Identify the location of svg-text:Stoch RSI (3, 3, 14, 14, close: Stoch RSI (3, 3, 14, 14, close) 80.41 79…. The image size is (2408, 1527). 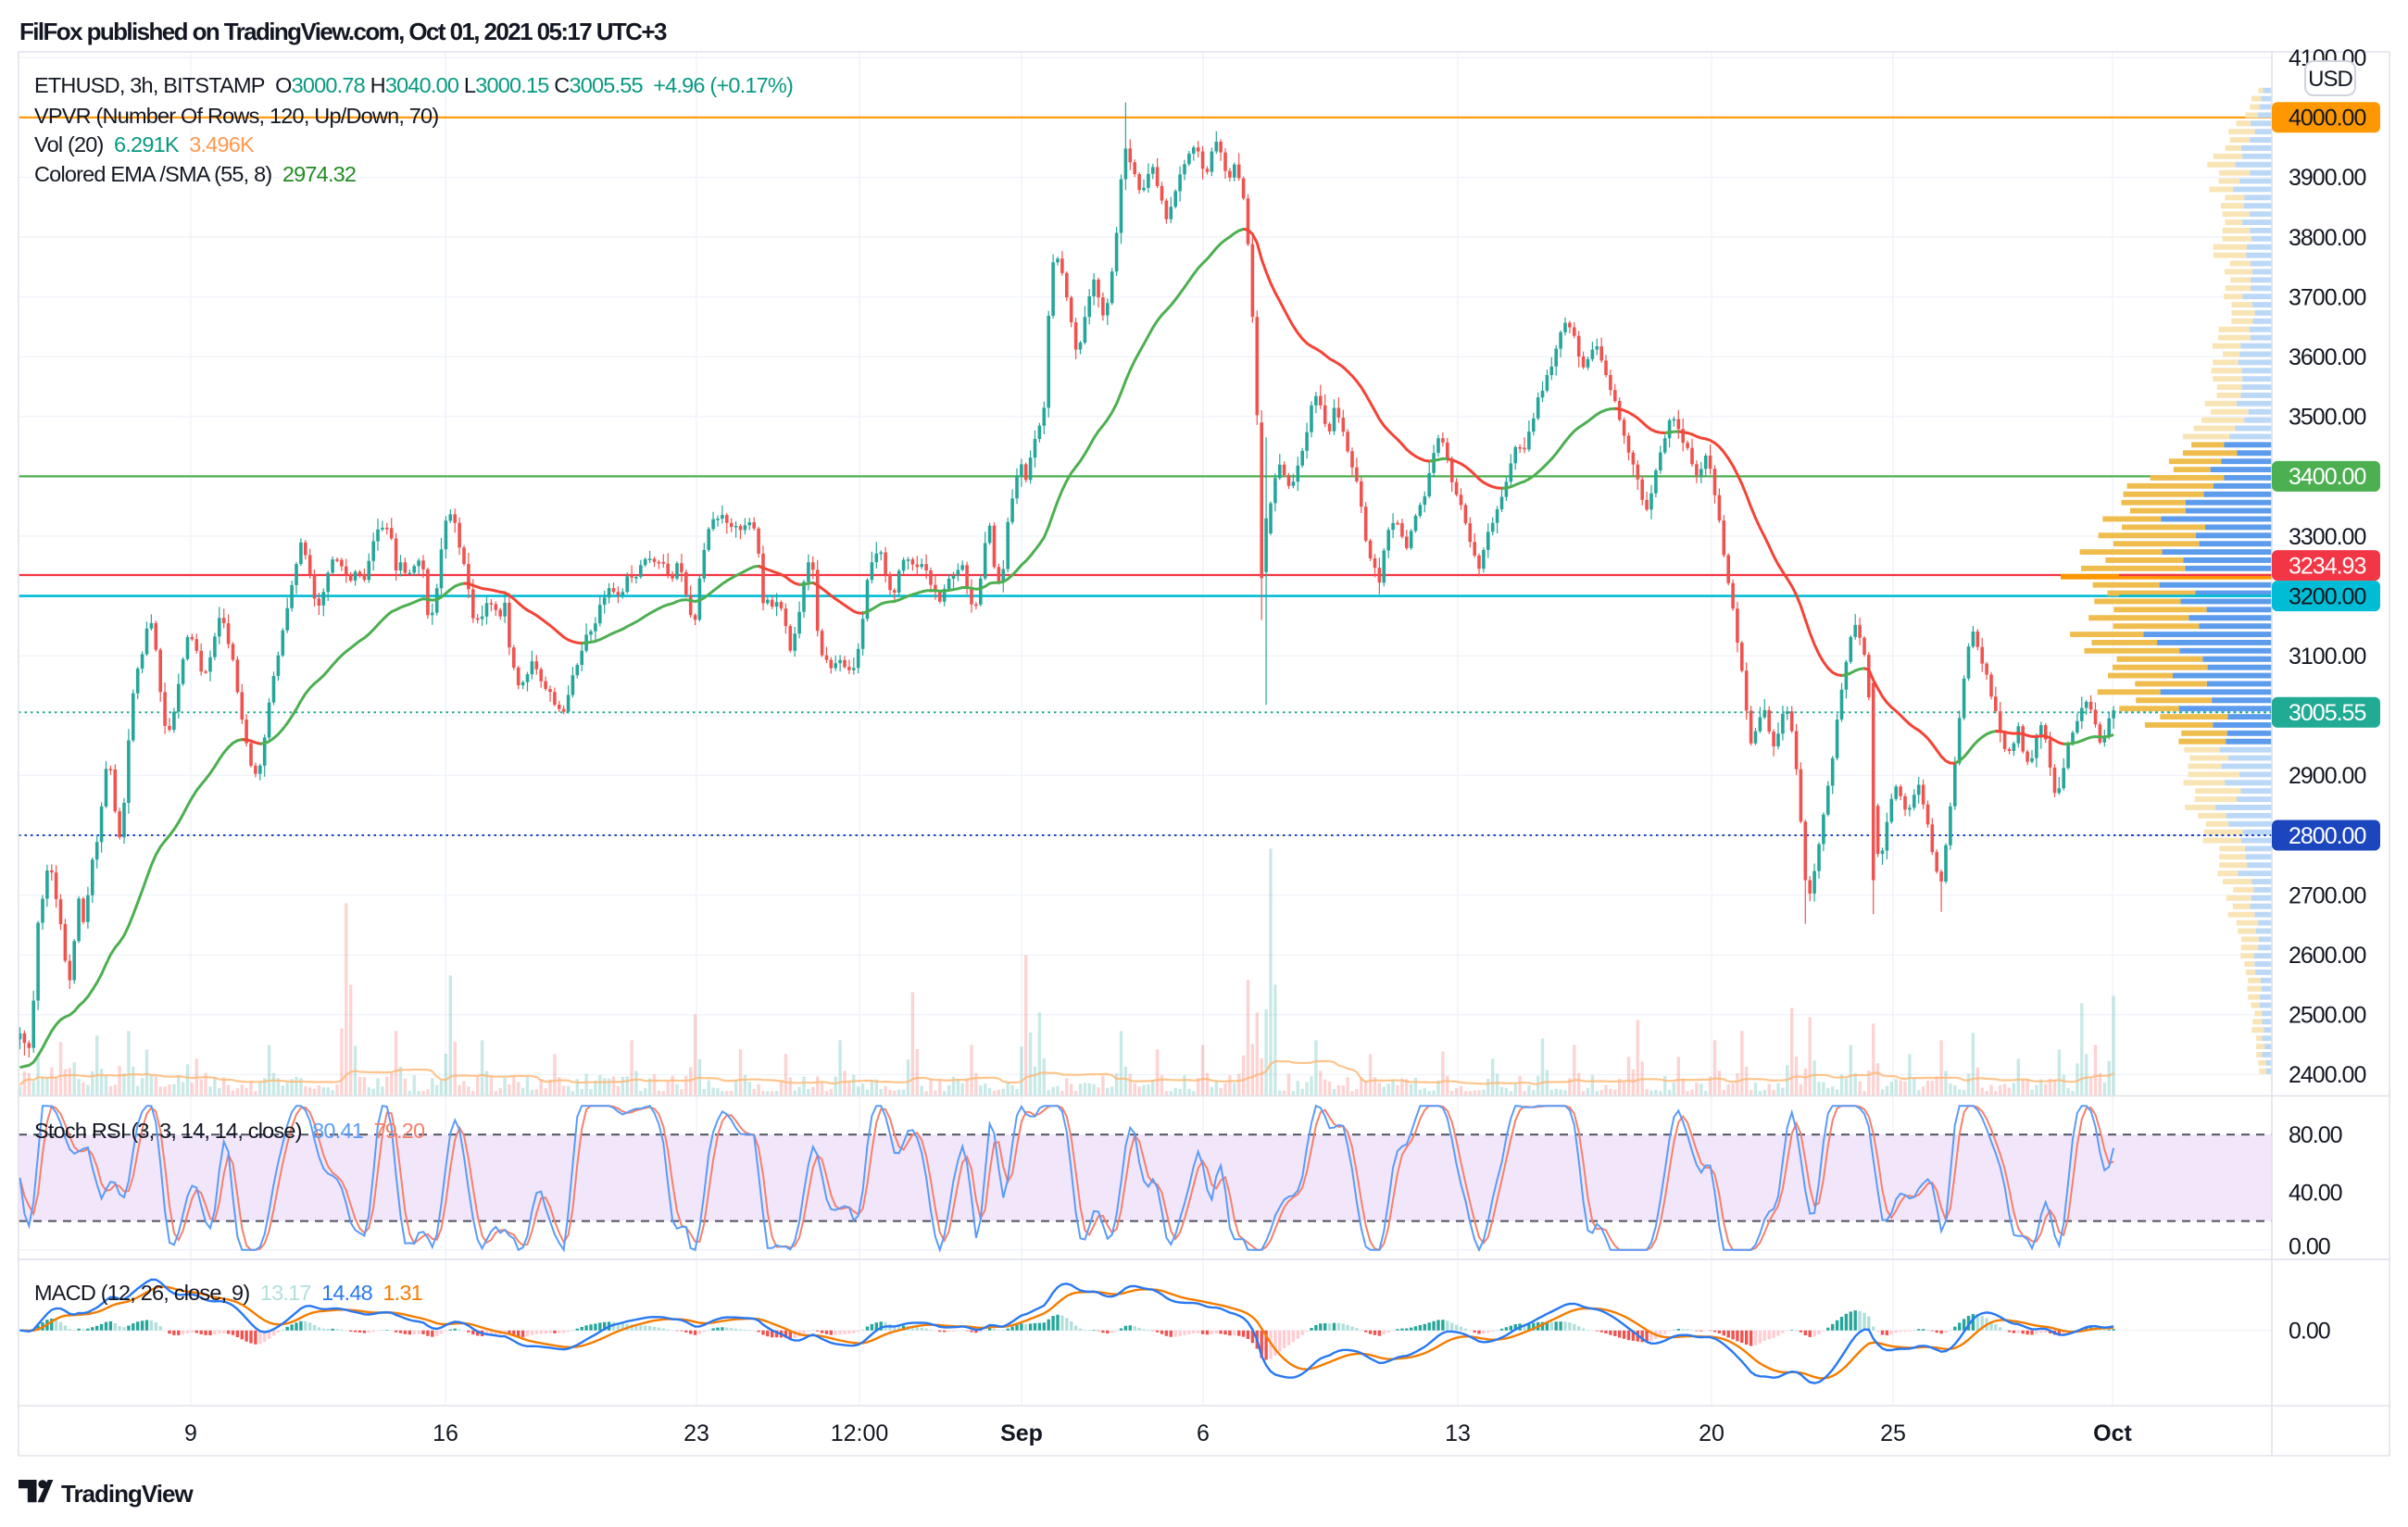
(229, 1131).